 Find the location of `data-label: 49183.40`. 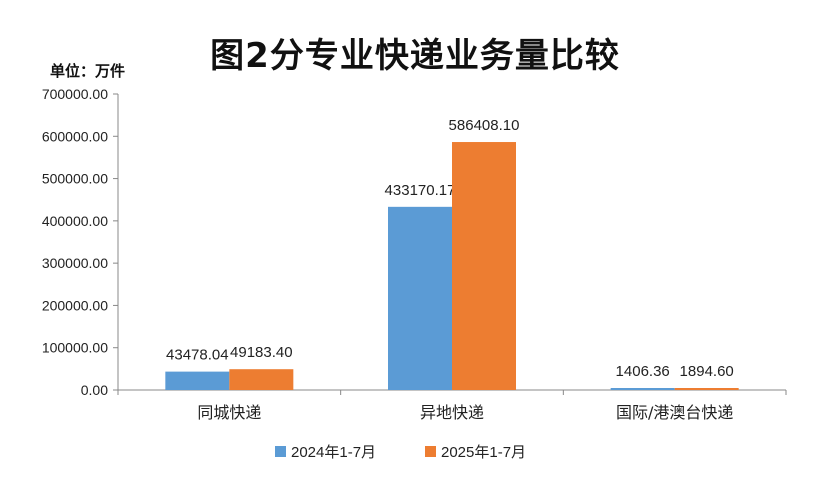

data-label: 49183.40 is located at coordinates (261, 352).